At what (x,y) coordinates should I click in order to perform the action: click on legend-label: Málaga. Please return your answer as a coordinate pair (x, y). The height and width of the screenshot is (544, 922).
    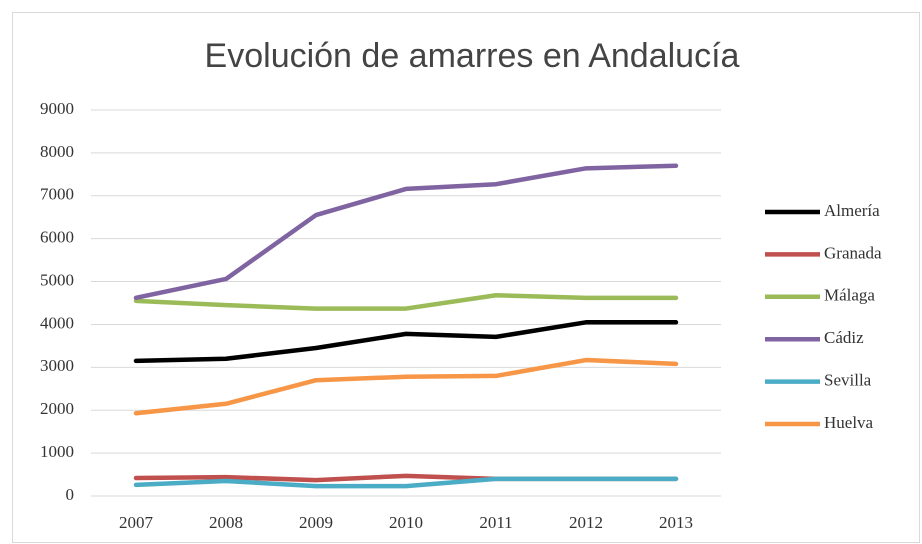
    Looking at the image, I should click on (849, 295).